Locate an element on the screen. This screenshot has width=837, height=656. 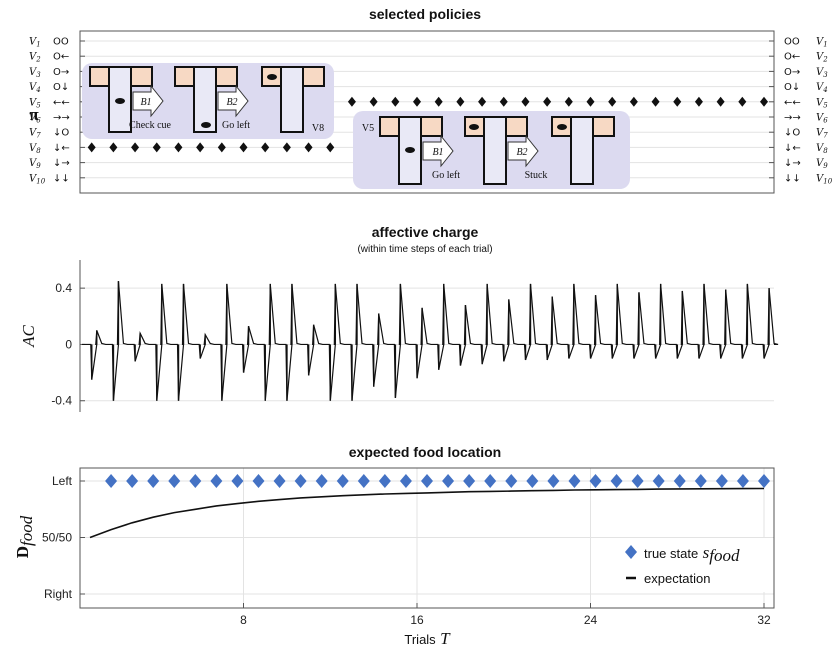
policy-symbol-right-5: ←← is located at coordinates (792, 102).